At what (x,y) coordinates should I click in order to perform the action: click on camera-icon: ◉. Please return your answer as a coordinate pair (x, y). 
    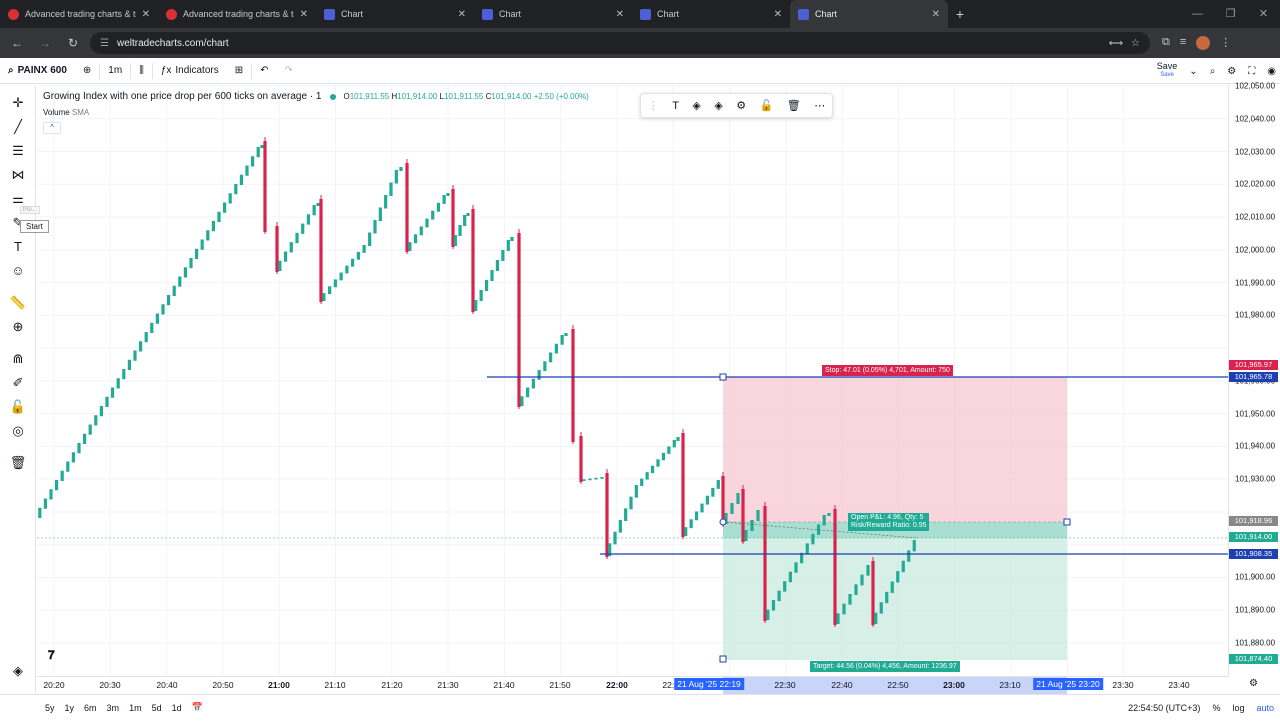
    Looking at the image, I should click on (1271, 71).